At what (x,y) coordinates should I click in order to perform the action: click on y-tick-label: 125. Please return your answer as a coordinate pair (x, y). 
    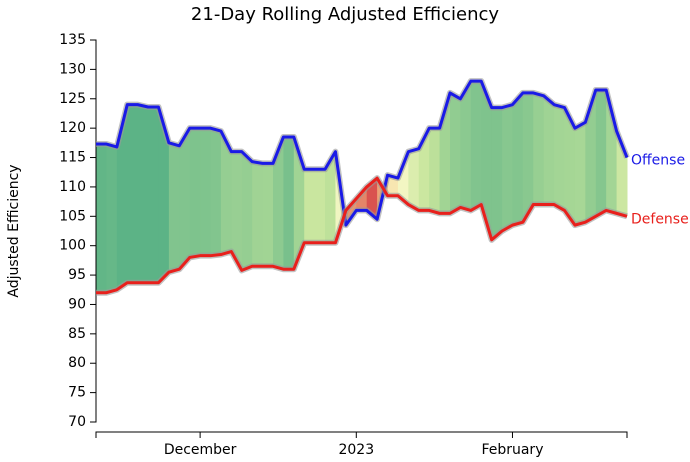
    Looking at the image, I should click on (72, 99).